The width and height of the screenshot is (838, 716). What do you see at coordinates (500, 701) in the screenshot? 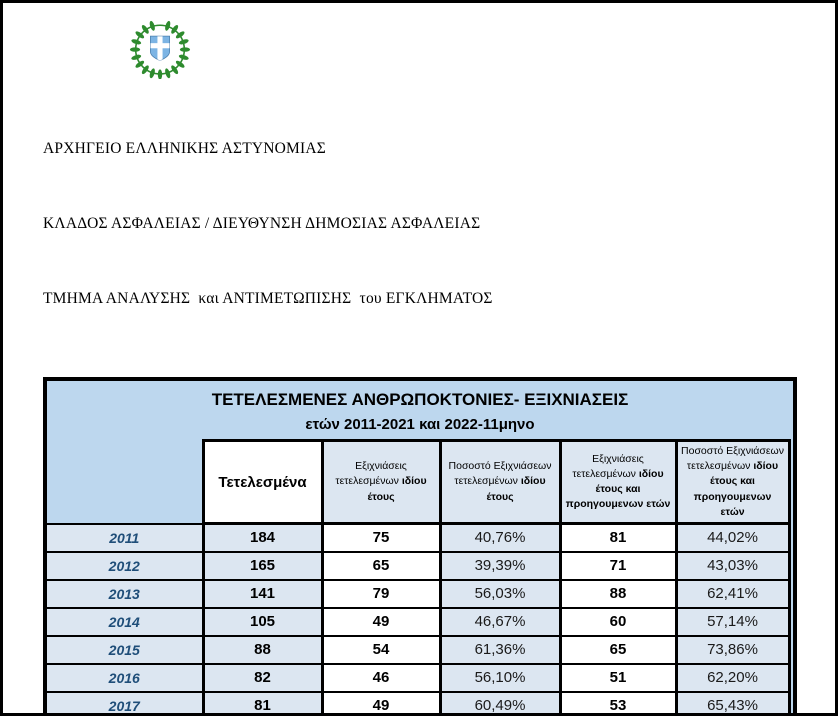
I see `pct-same-year-cell: 60,49%` at bounding box center [500, 701].